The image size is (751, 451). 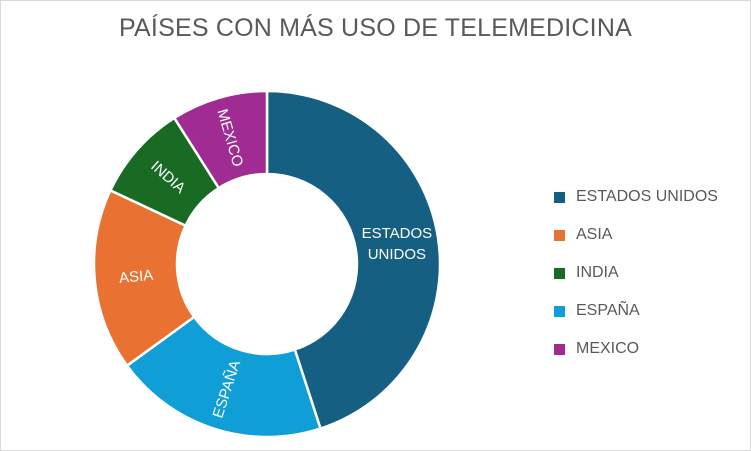 I want to click on legend-item-espana: ESPAÑA, so click(x=636, y=311).